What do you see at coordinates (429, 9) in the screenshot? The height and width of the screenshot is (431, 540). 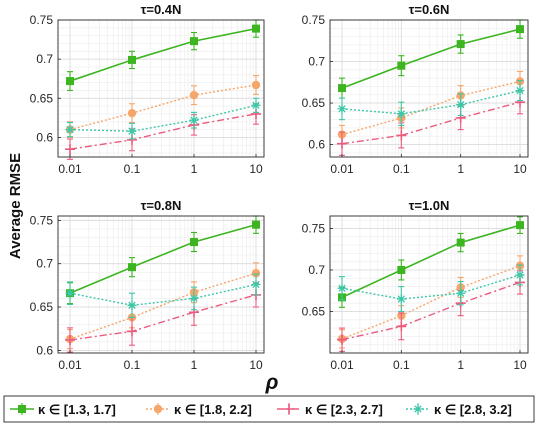 I see `subplot-title: τ=0.6N` at bounding box center [429, 9].